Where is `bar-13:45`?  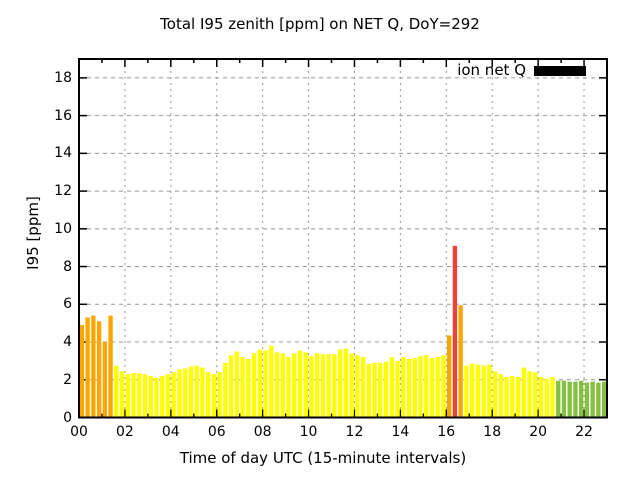 bar-13:45 is located at coordinates (397, 389).